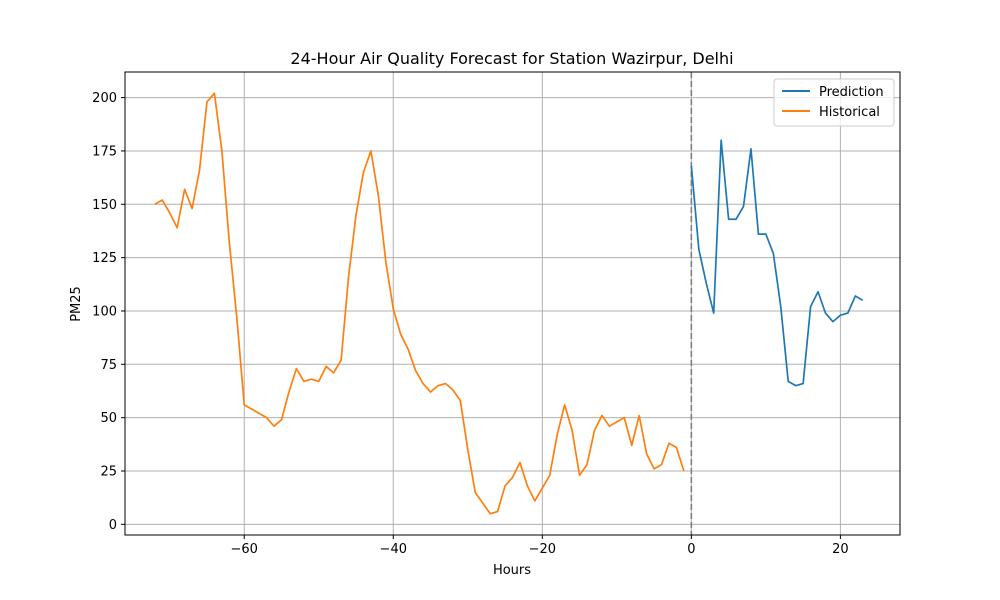 This screenshot has height=600, width=1000. I want to click on x-tick-label: 20, so click(840, 549).